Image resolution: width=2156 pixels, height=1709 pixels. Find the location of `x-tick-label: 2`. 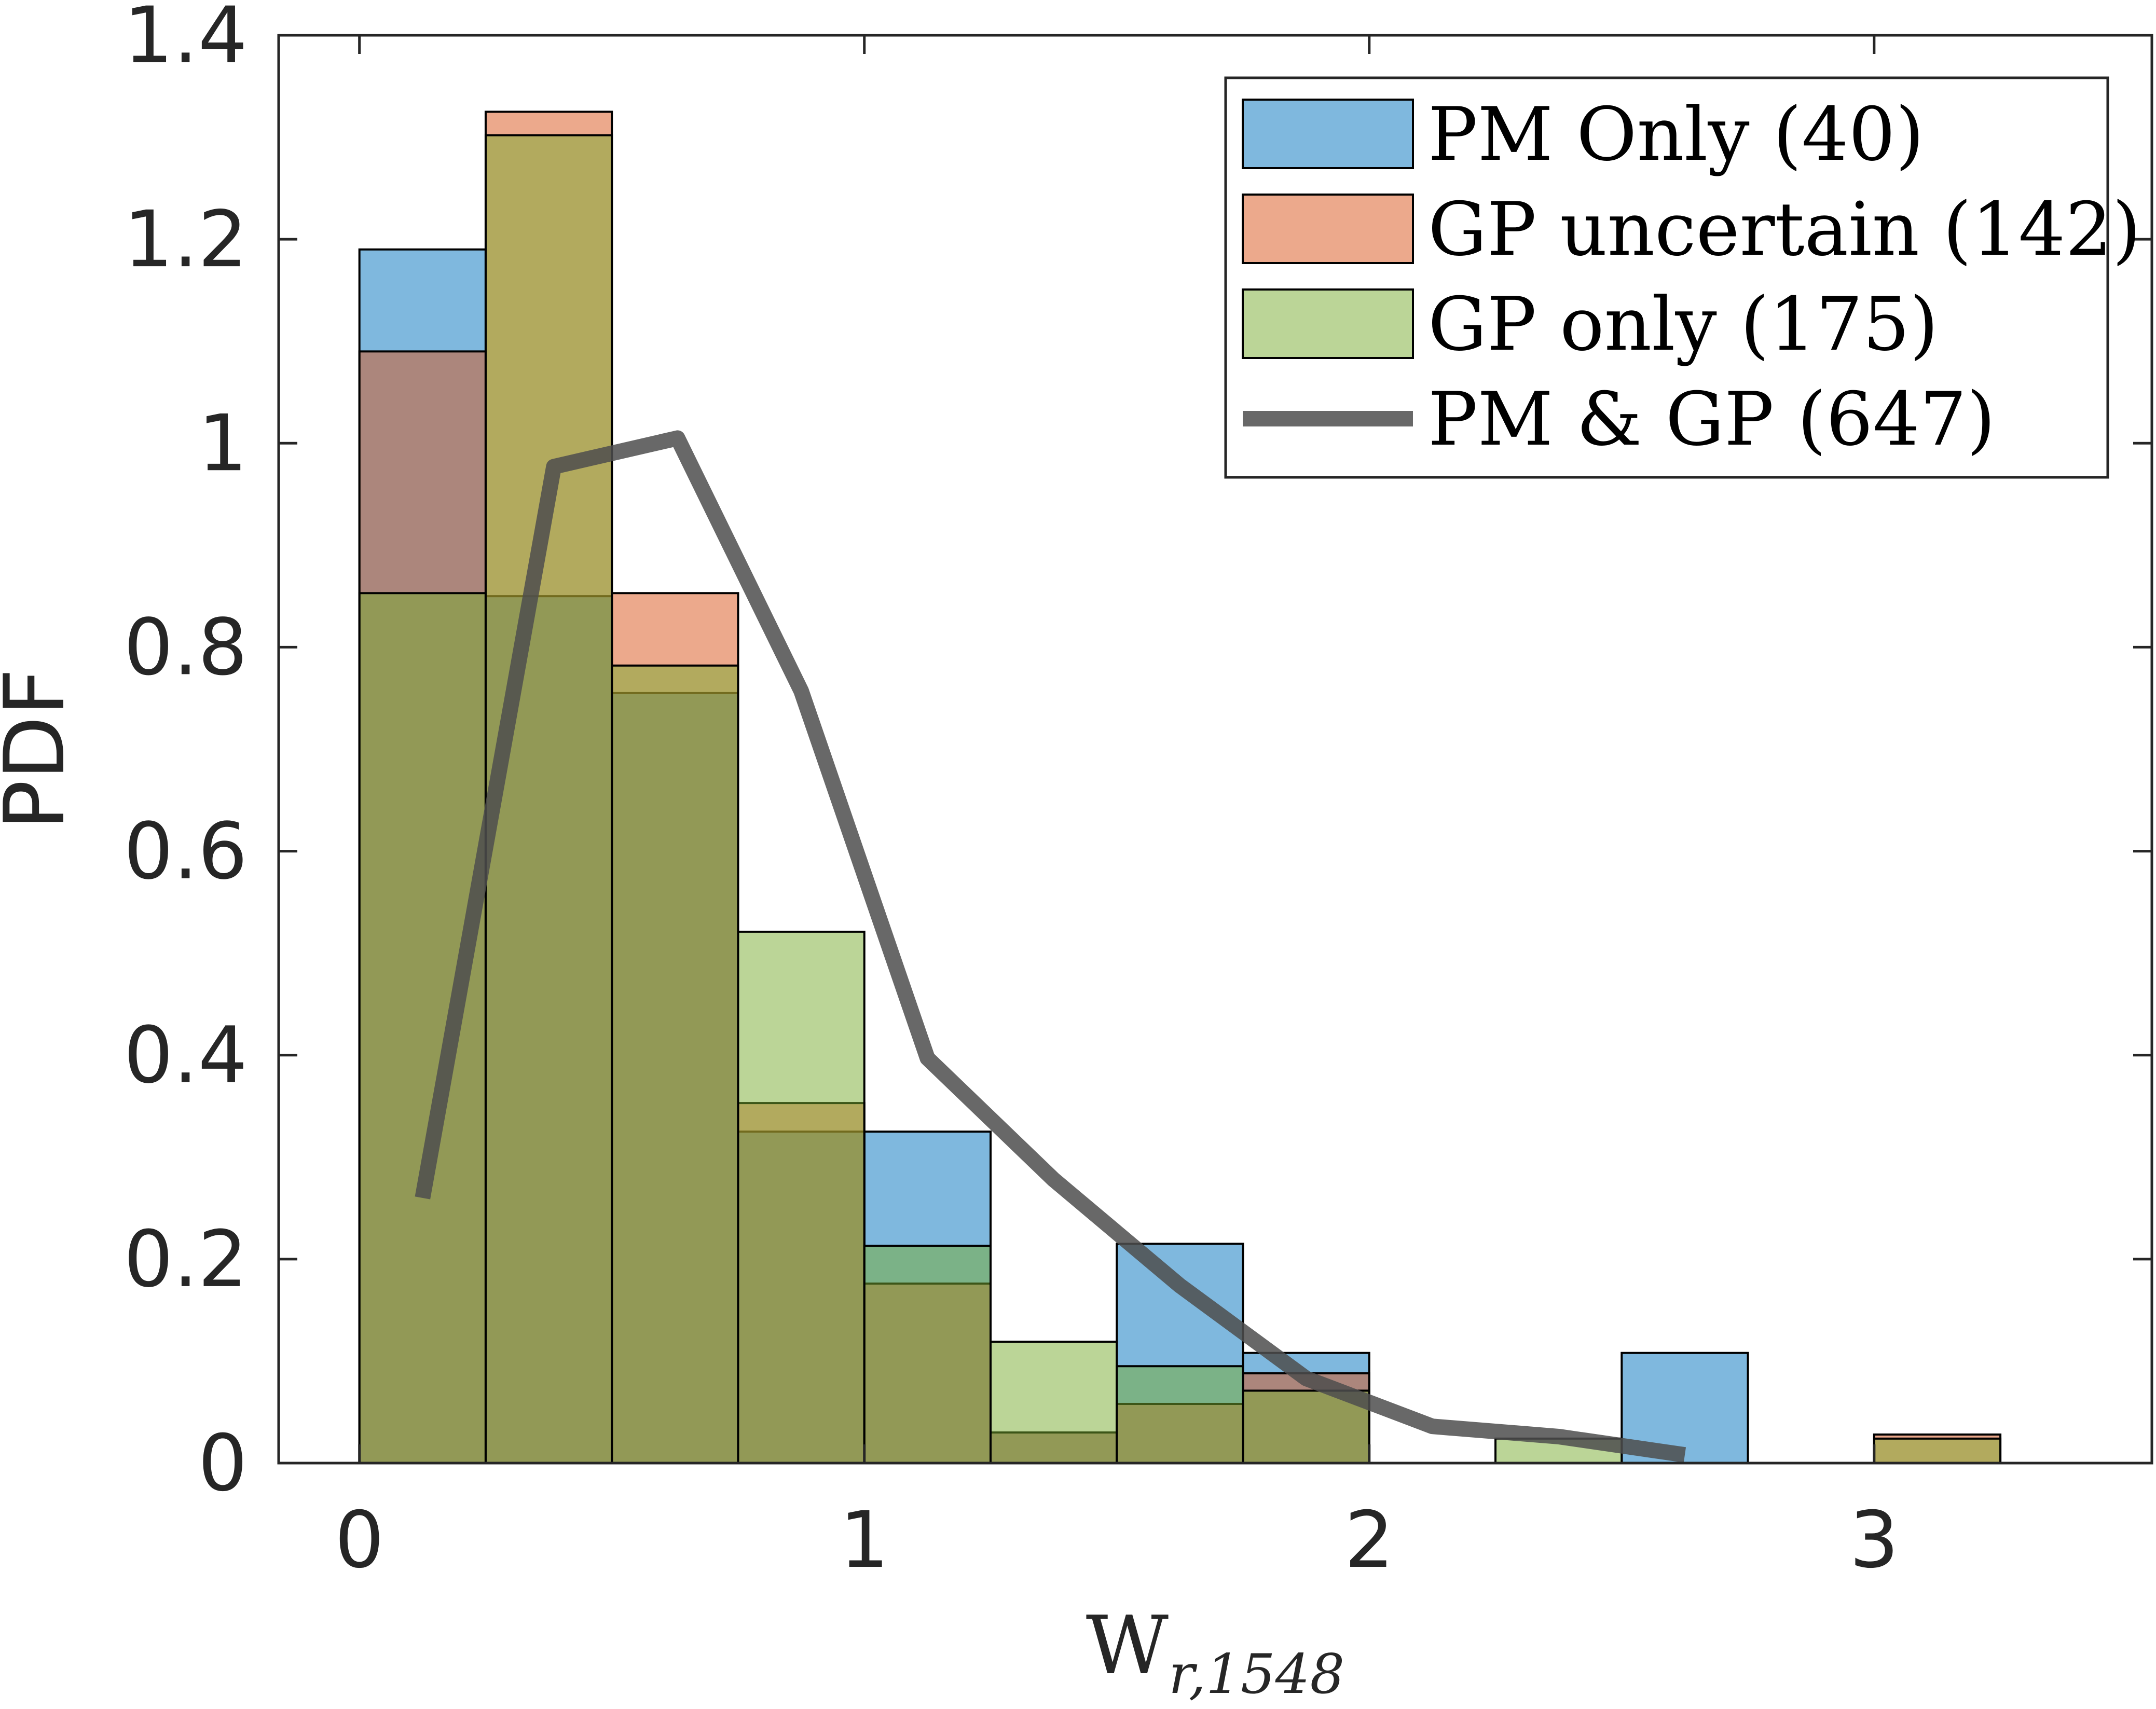

x-tick-label: 2 is located at coordinates (1369, 1540).